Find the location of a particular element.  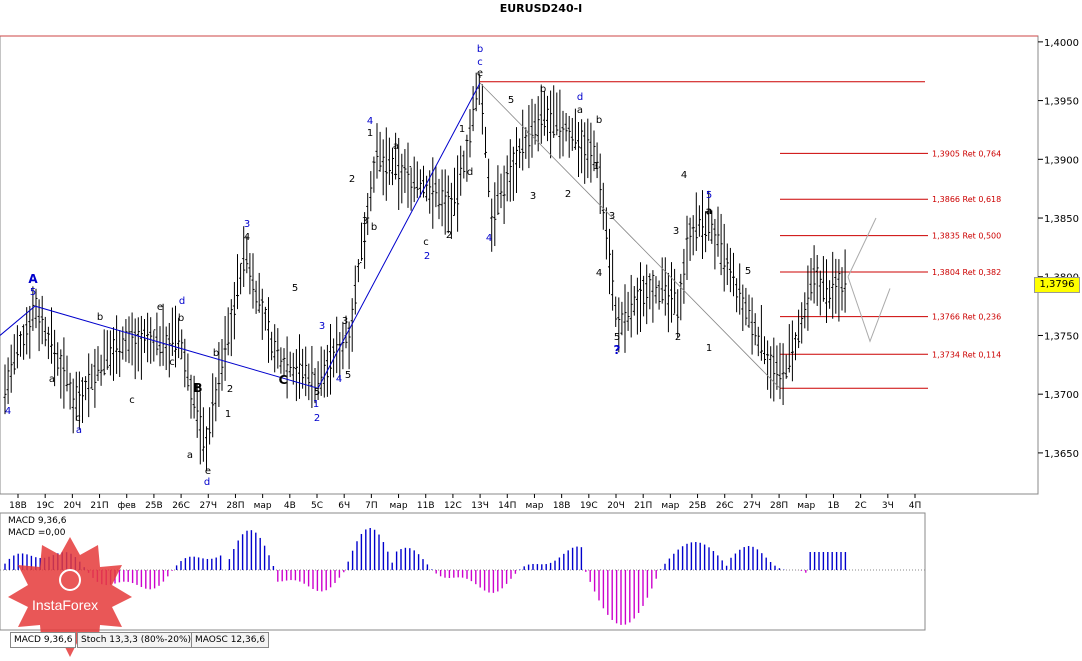

instaforex-logo-icon is located at coordinates (70, 597).